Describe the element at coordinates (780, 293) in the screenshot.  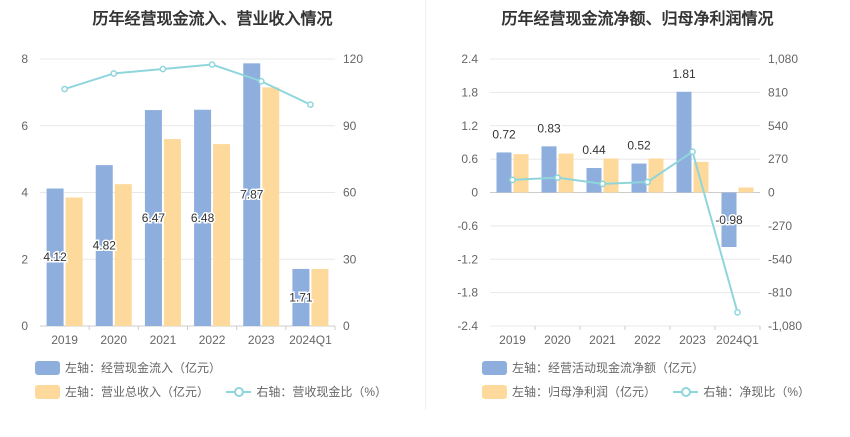
I see `y-right-tick-label: -810` at that location.